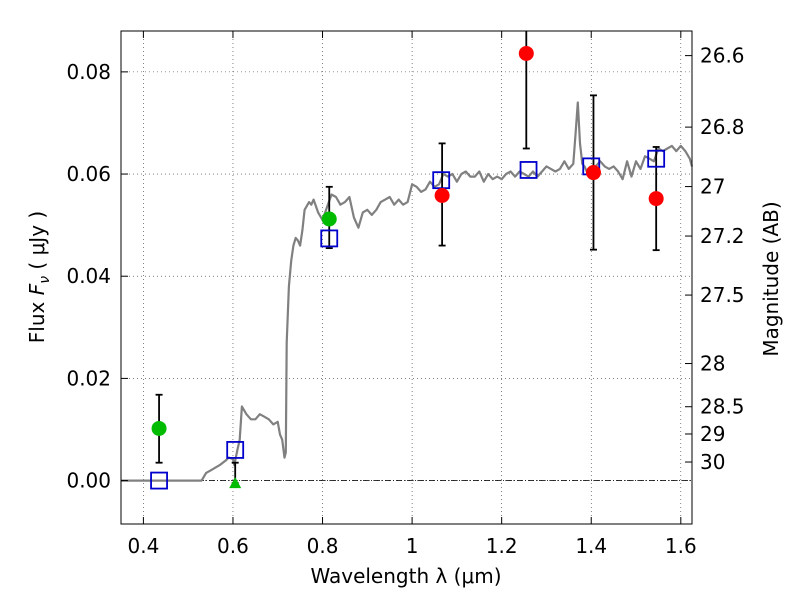  What do you see at coordinates (88, 72) in the screenshot?
I see `y-tick-label: 0.08` at bounding box center [88, 72].